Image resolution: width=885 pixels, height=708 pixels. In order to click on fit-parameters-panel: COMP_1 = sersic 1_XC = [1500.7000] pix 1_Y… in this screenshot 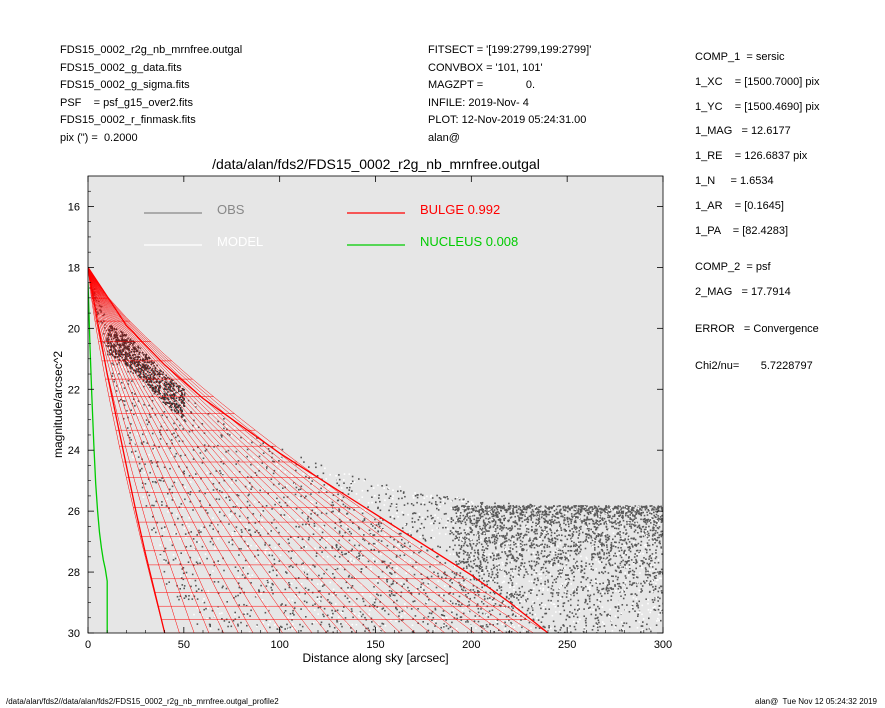, I will do `click(757, 215)`.